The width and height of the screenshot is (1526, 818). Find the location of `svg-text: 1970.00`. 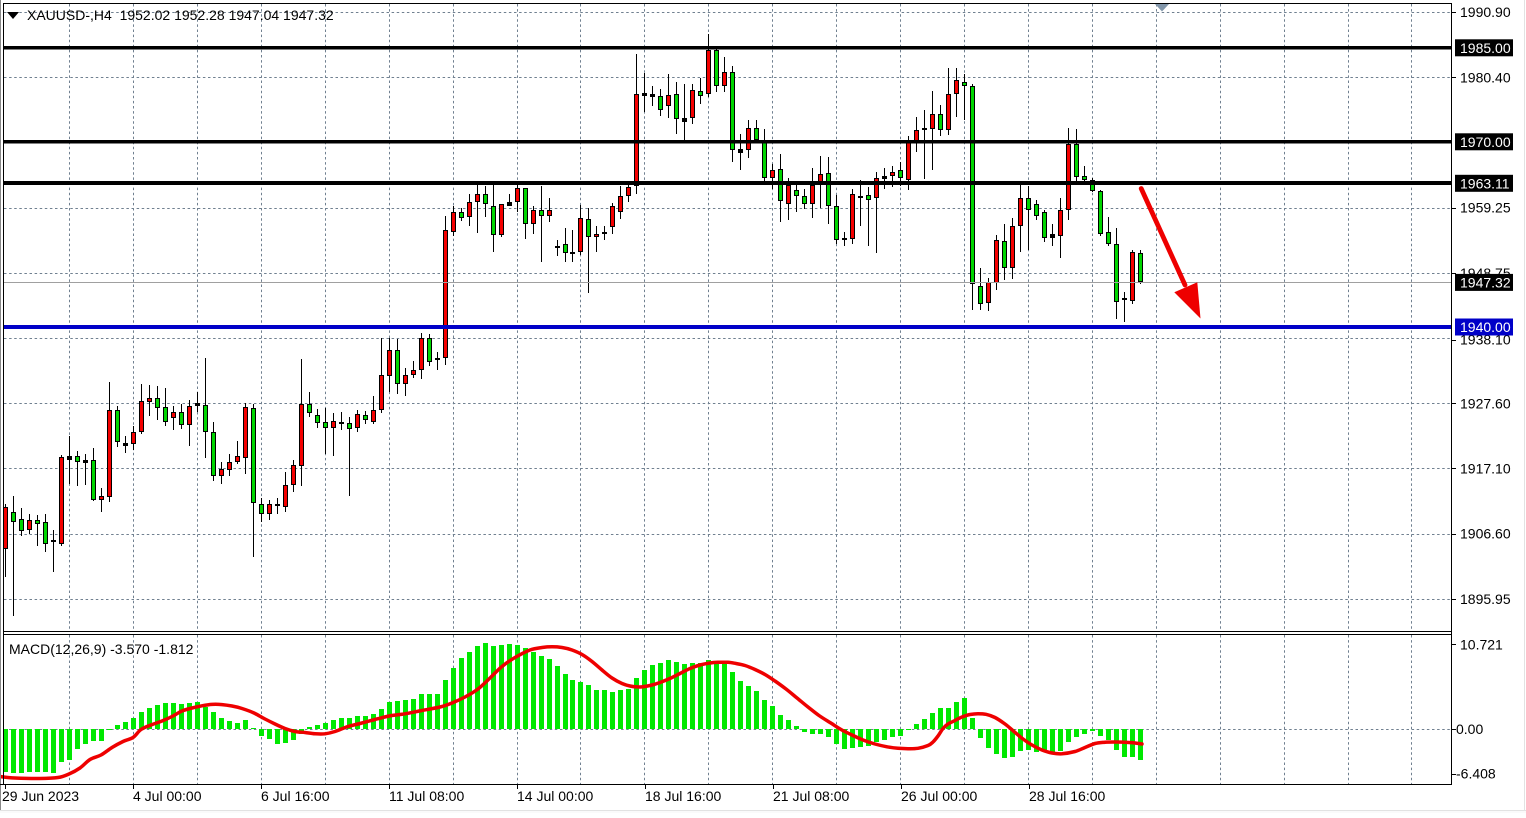

svg-text: 1970.00 is located at coordinates (1485, 142).